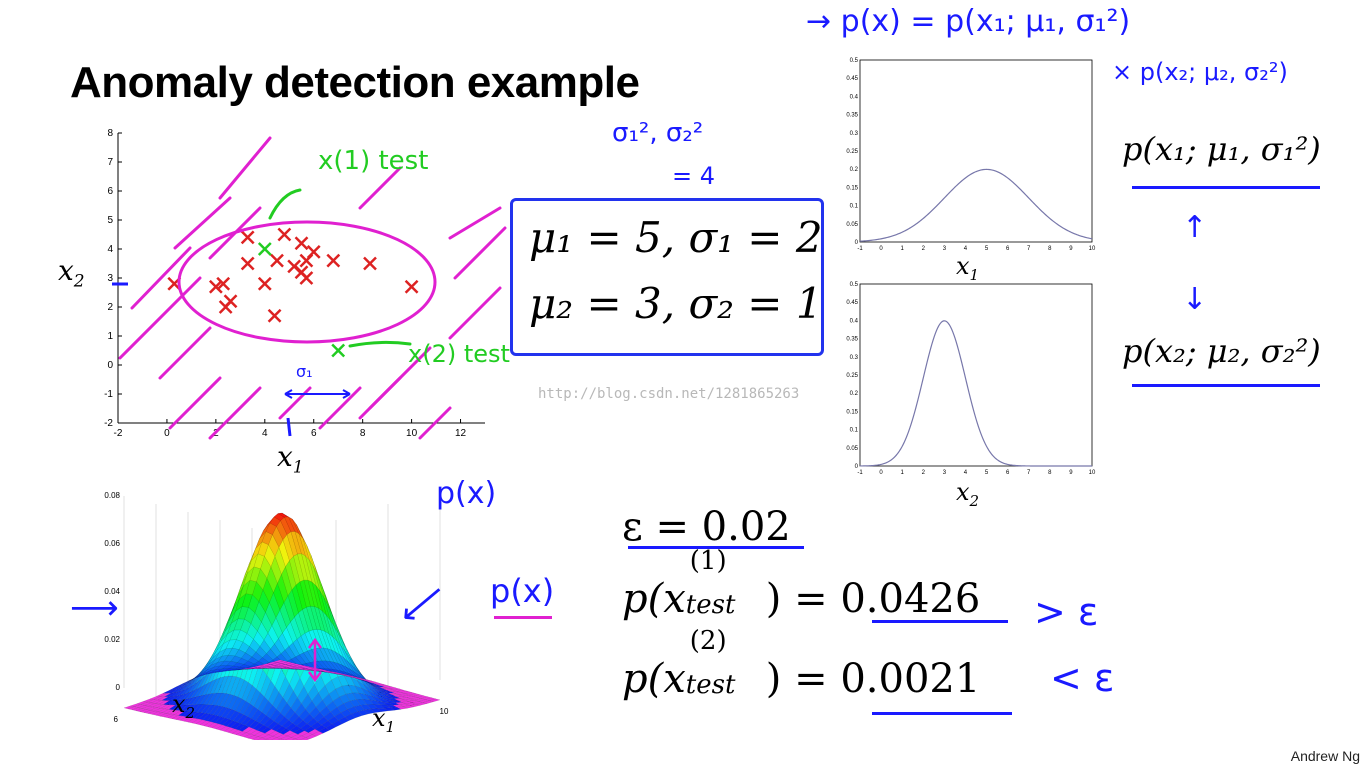 This screenshot has width=1366, height=768. What do you see at coordinates (854, 394) in the screenshot?
I see `y-tick-label: 0.2` at bounding box center [854, 394].